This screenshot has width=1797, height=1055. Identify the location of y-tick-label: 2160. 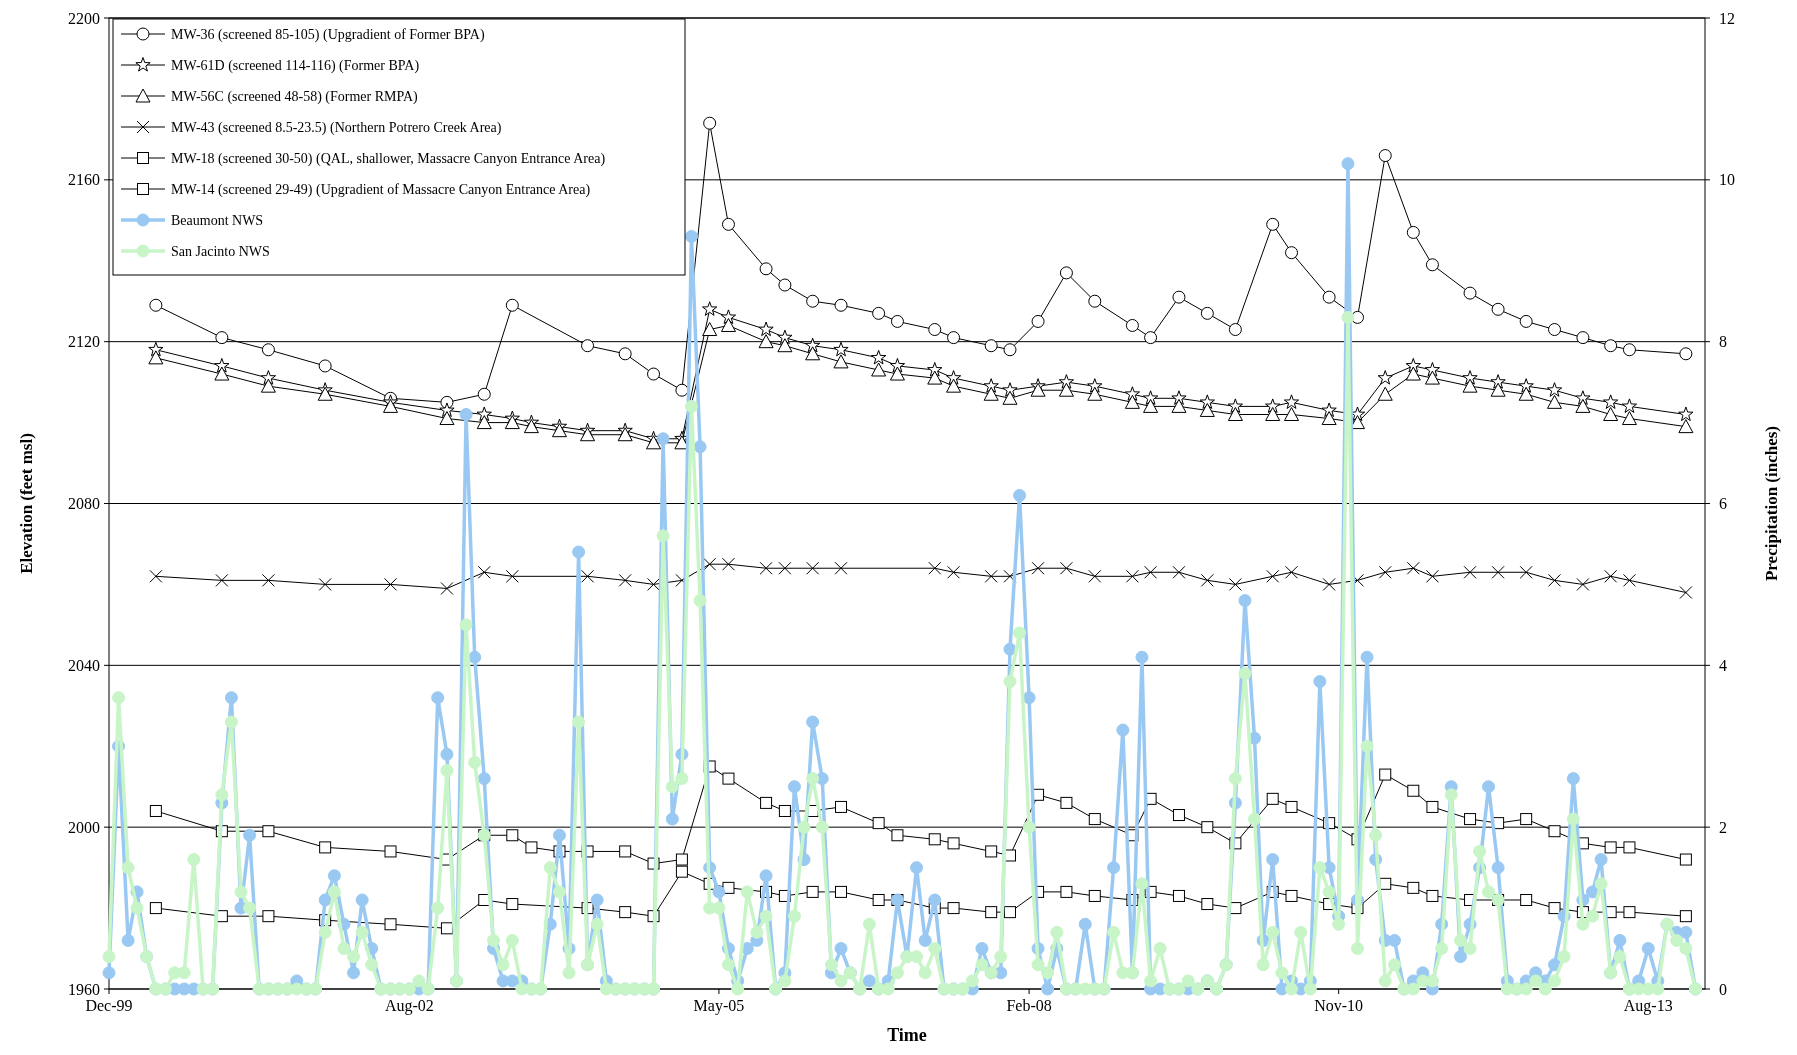
(84, 180).